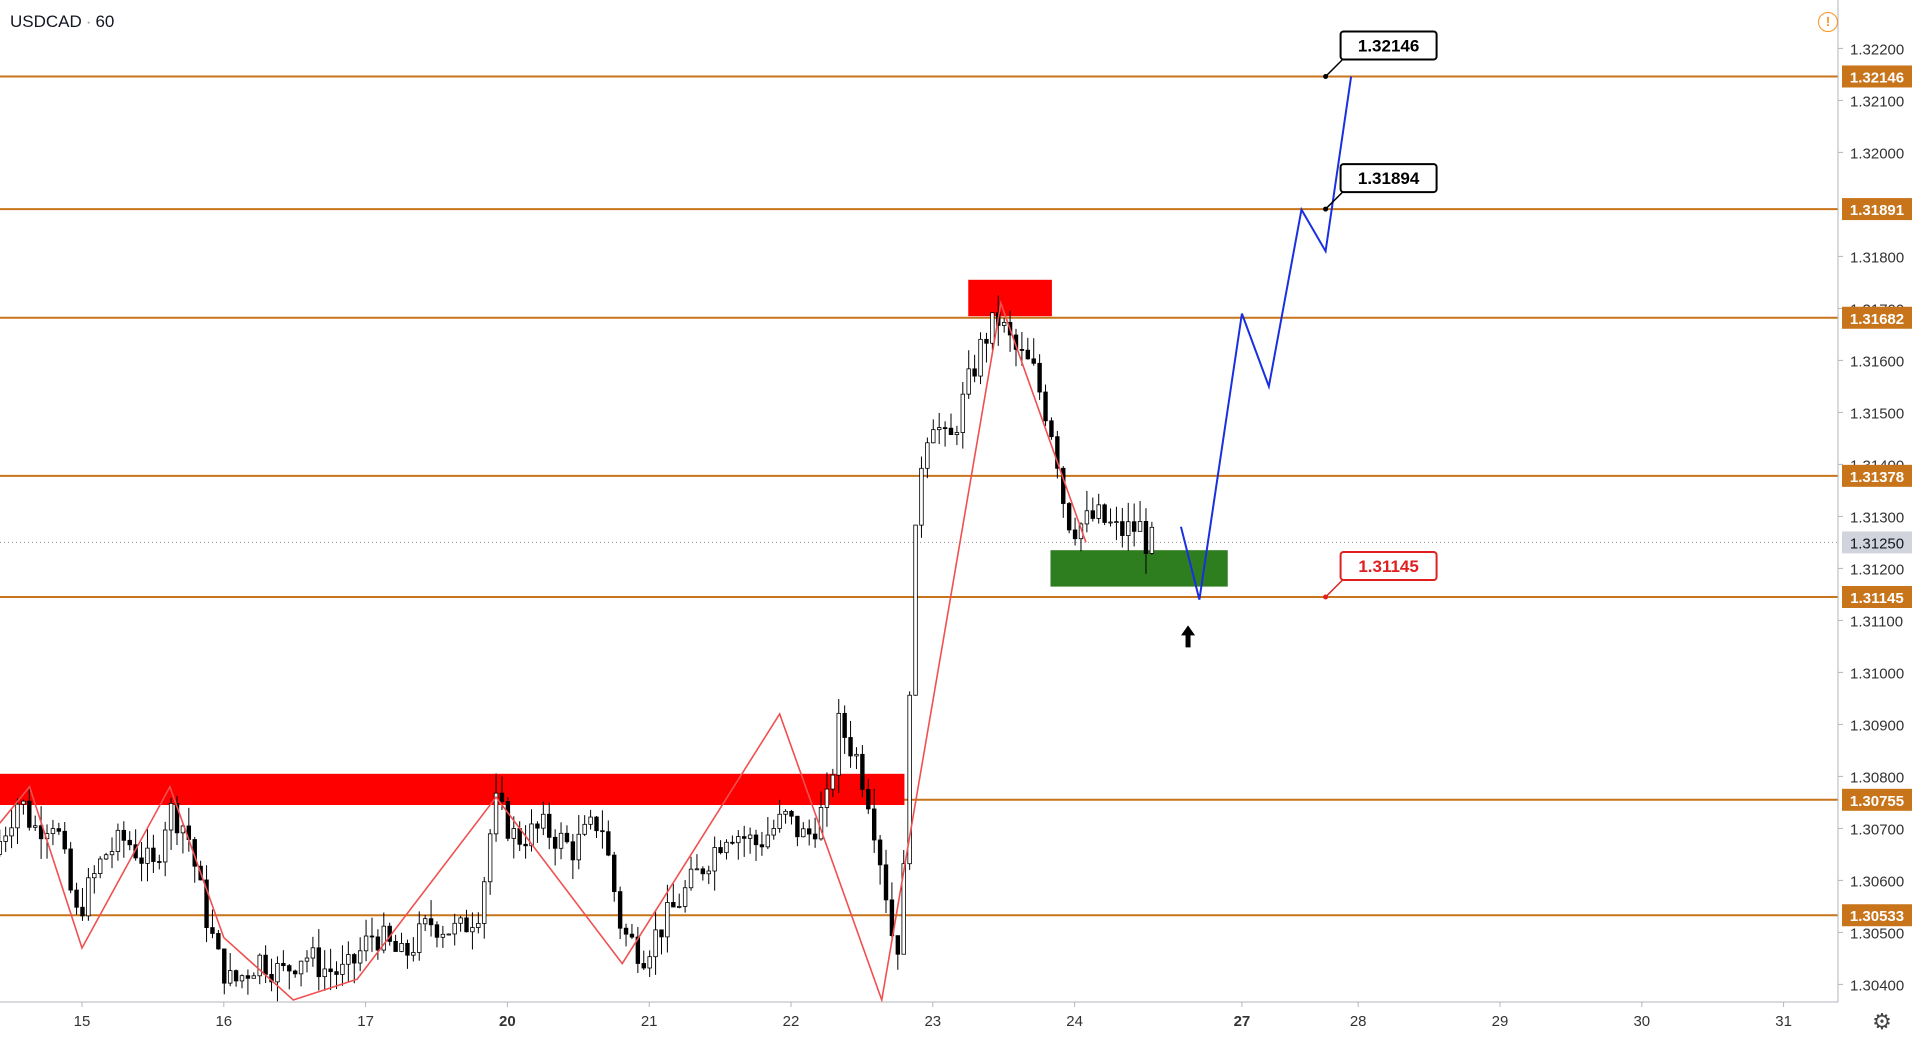  Describe the element at coordinates (1388, 178) in the screenshot. I see `callout-box` at that location.